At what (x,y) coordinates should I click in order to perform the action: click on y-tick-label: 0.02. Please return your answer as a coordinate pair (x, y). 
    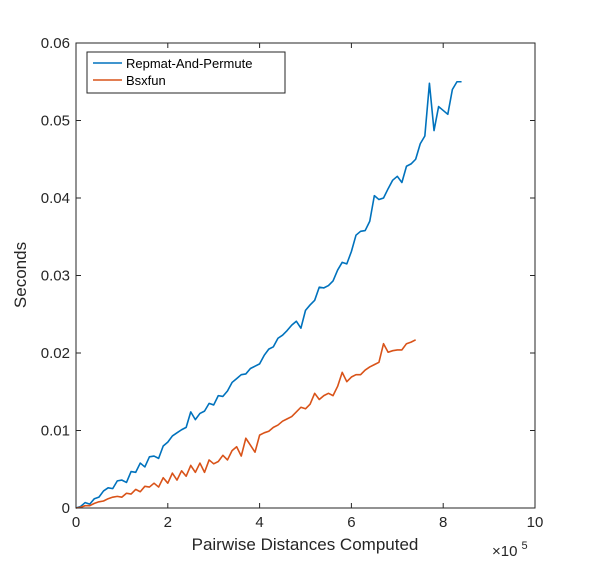
    Looking at the image, I should click on (55, 353).